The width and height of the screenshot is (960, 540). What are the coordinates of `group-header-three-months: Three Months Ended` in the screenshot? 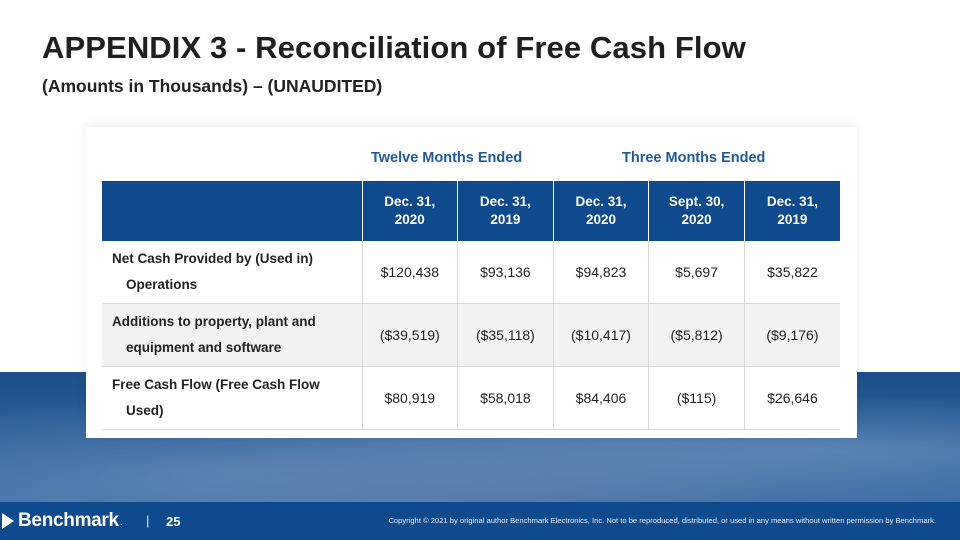 It's located at (694, 158).